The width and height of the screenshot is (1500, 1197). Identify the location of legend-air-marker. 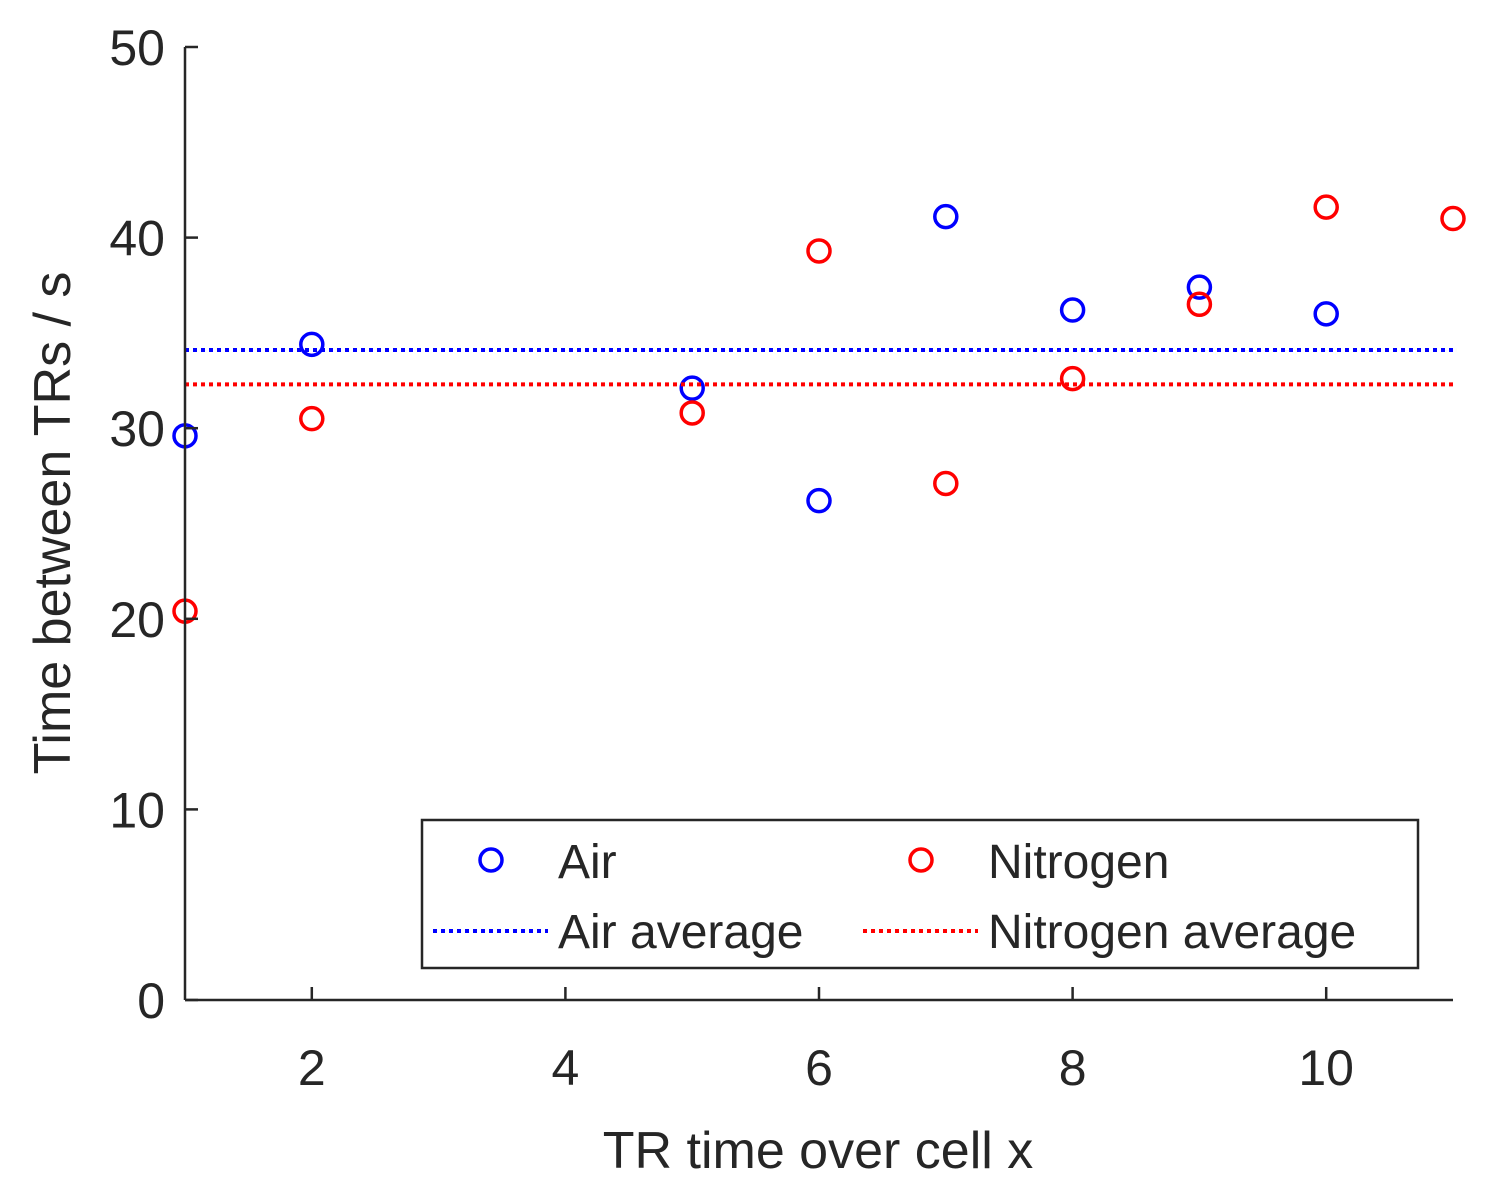
(491, 860).